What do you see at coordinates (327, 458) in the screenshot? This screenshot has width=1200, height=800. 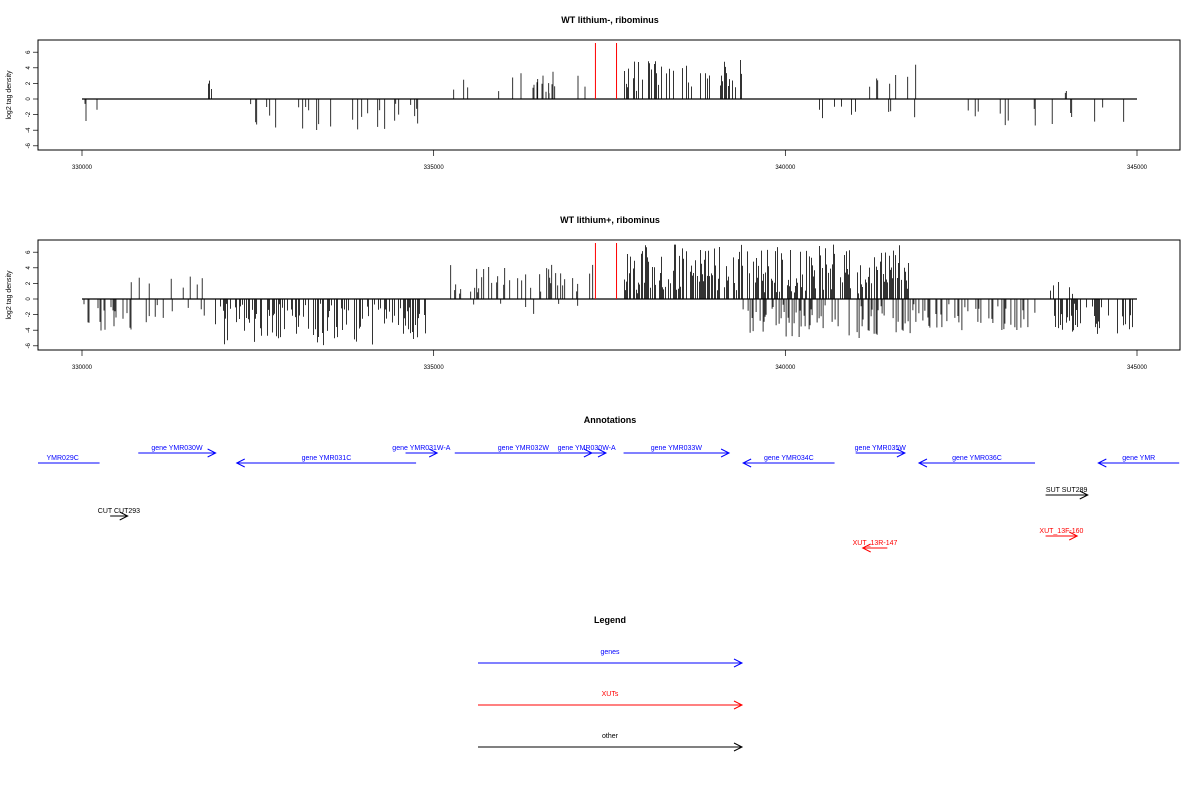 I see `feature-label: gene YMR031C` at bounding box center [327, 458].